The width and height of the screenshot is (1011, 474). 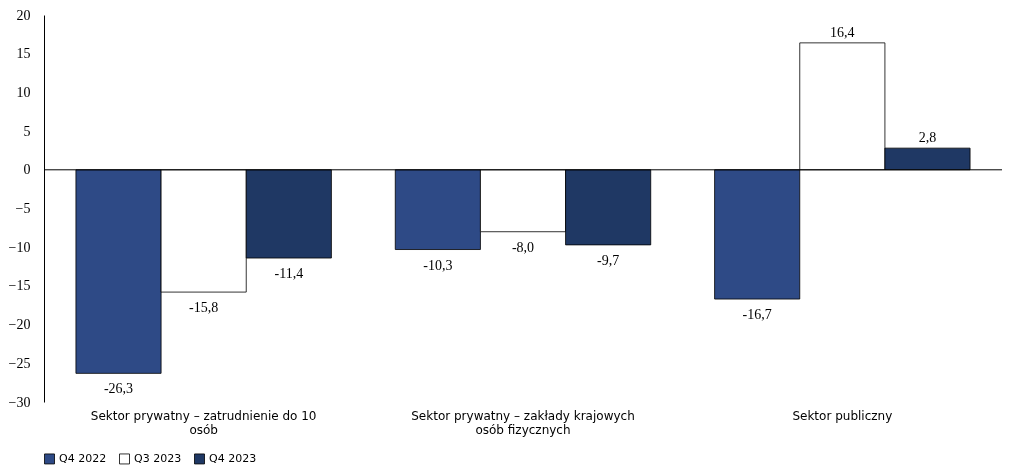 What do you see at coordinates (438, 265) in the screenshot?
I see `data-label: -10,3` at bounding box center [438, 265].